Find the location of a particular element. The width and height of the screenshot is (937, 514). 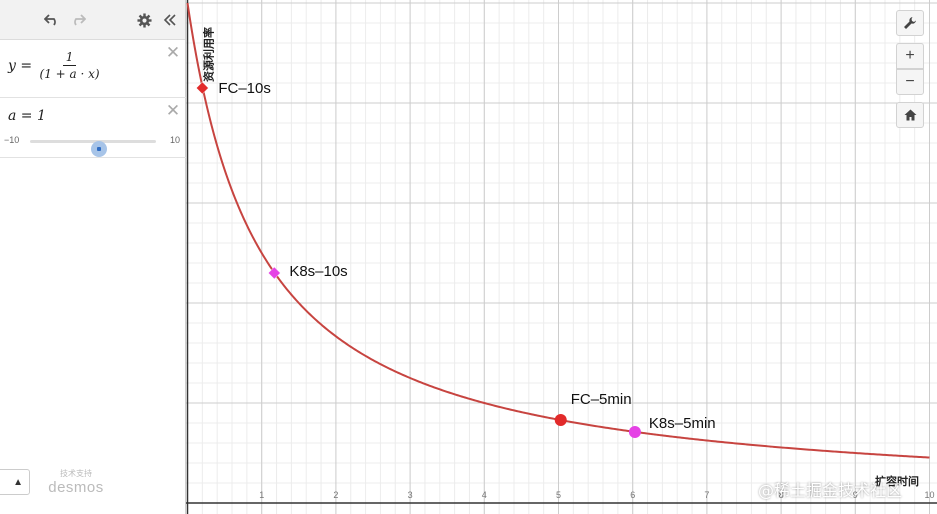

watermark: @稀土掘金技术社区 is located at coordinates (830, 490).